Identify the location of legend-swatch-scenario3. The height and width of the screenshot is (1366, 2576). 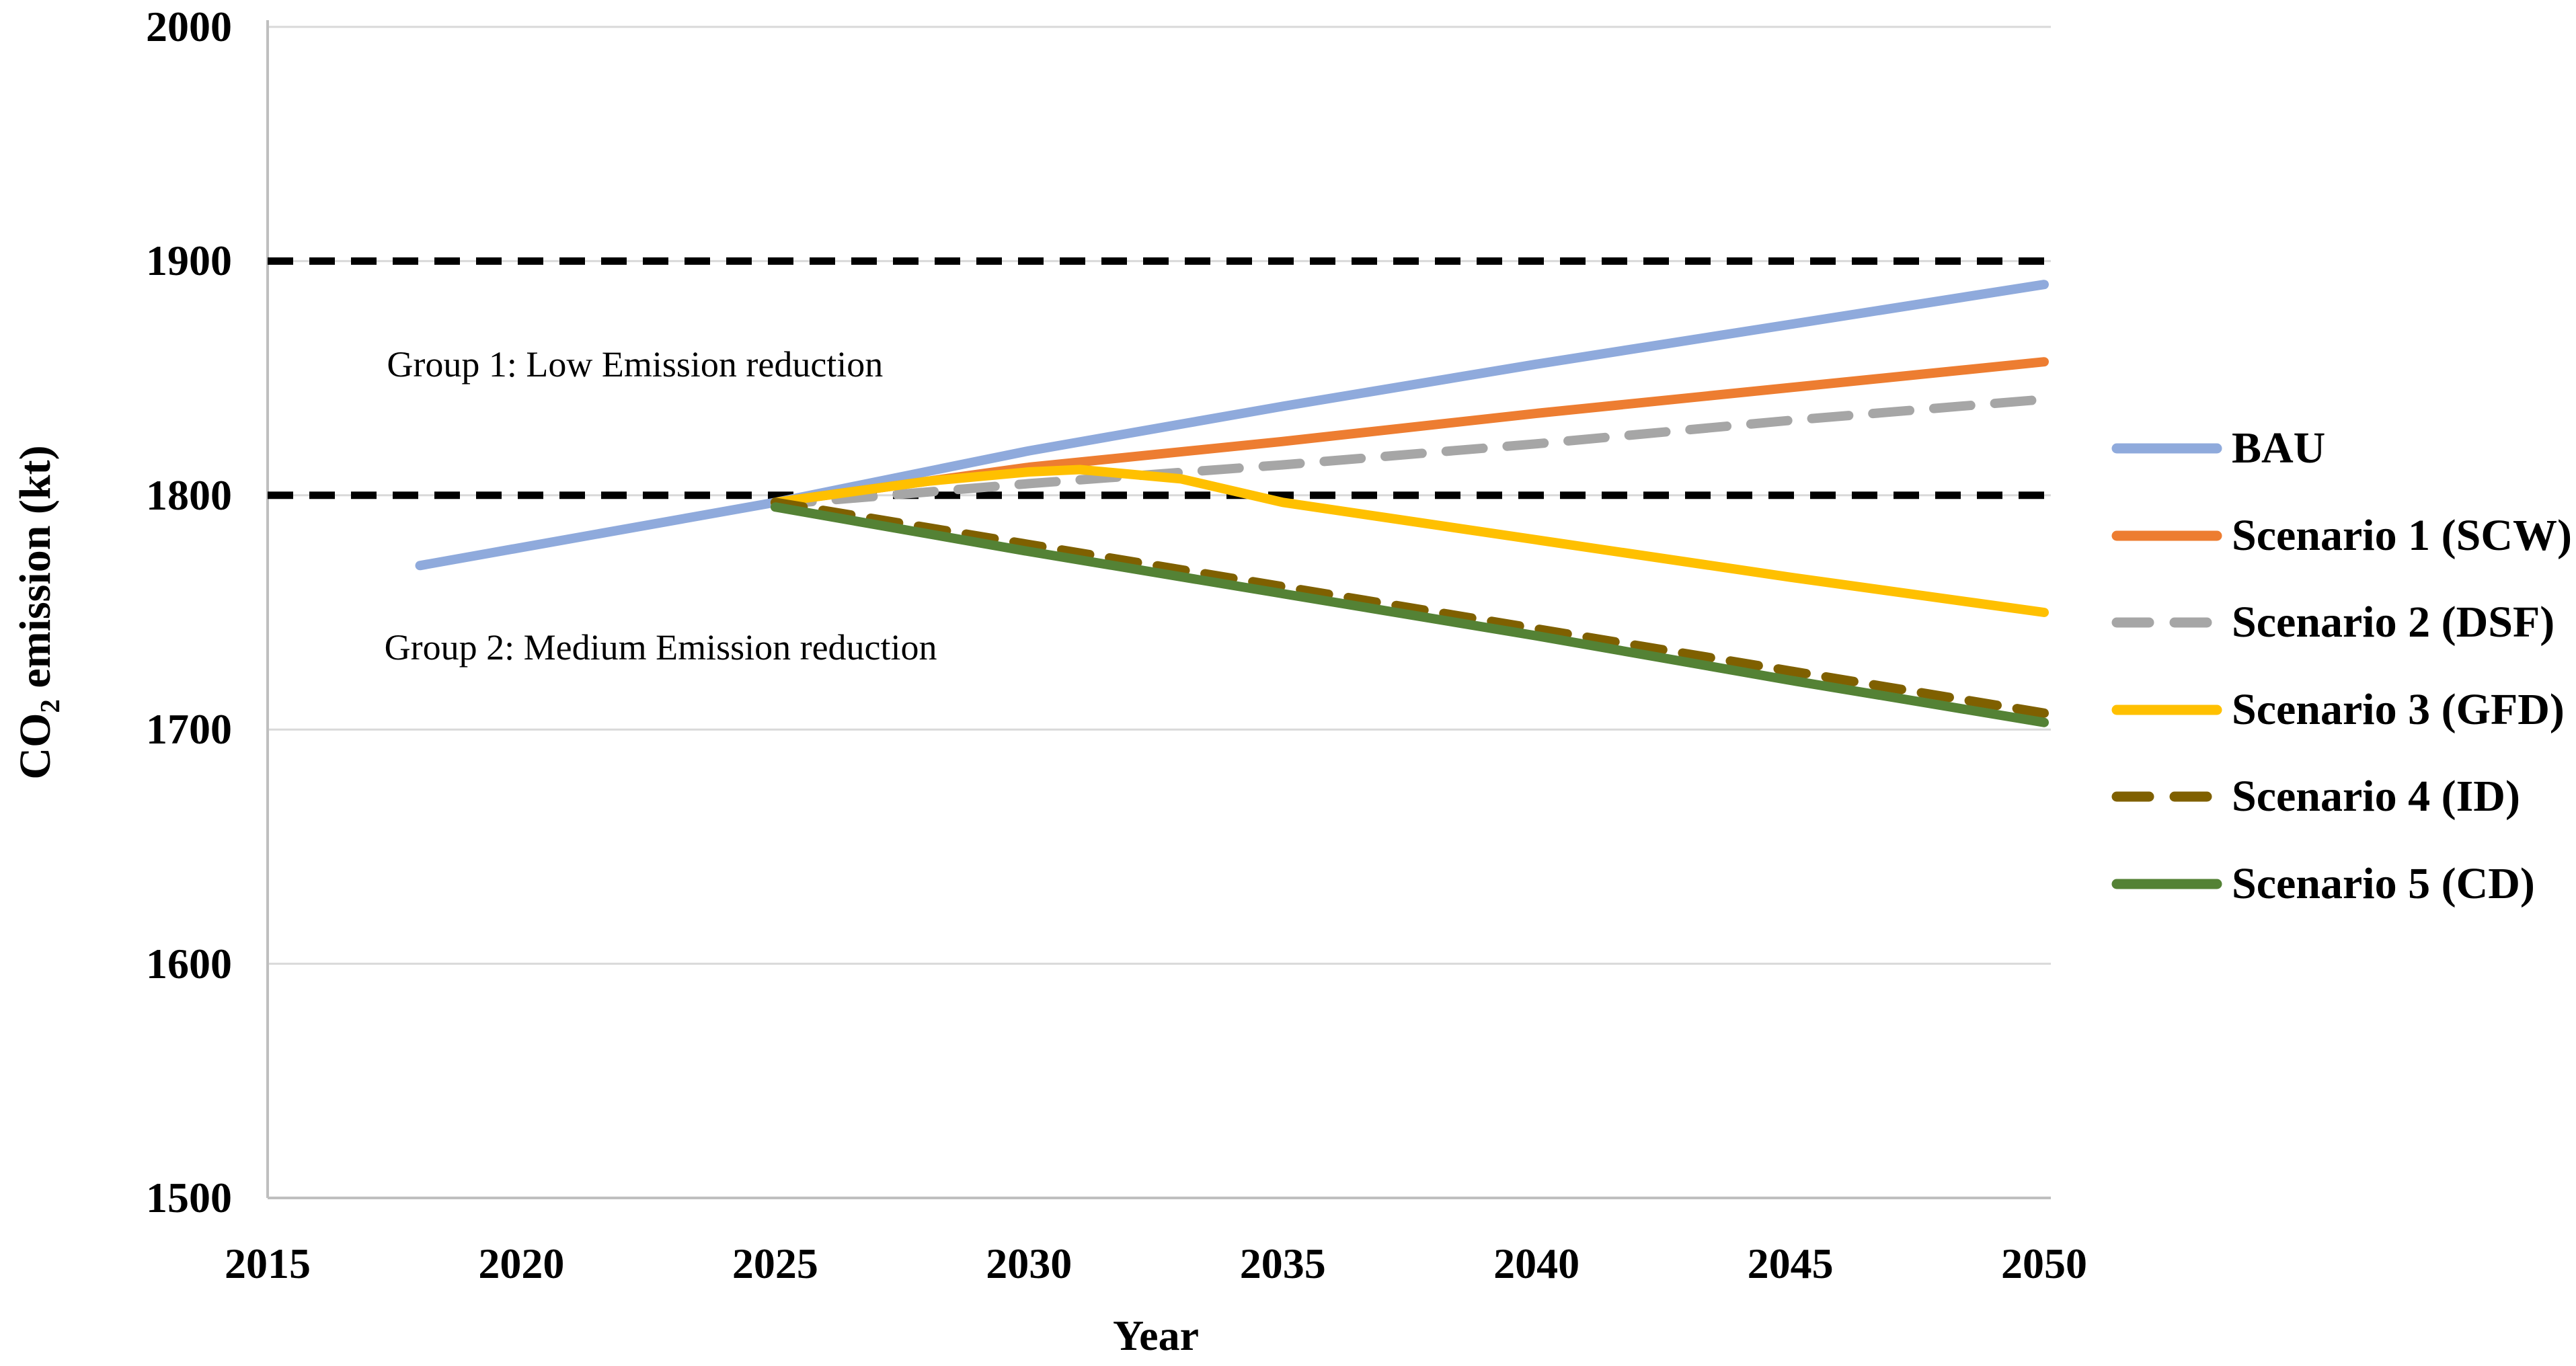
(2166, 710).